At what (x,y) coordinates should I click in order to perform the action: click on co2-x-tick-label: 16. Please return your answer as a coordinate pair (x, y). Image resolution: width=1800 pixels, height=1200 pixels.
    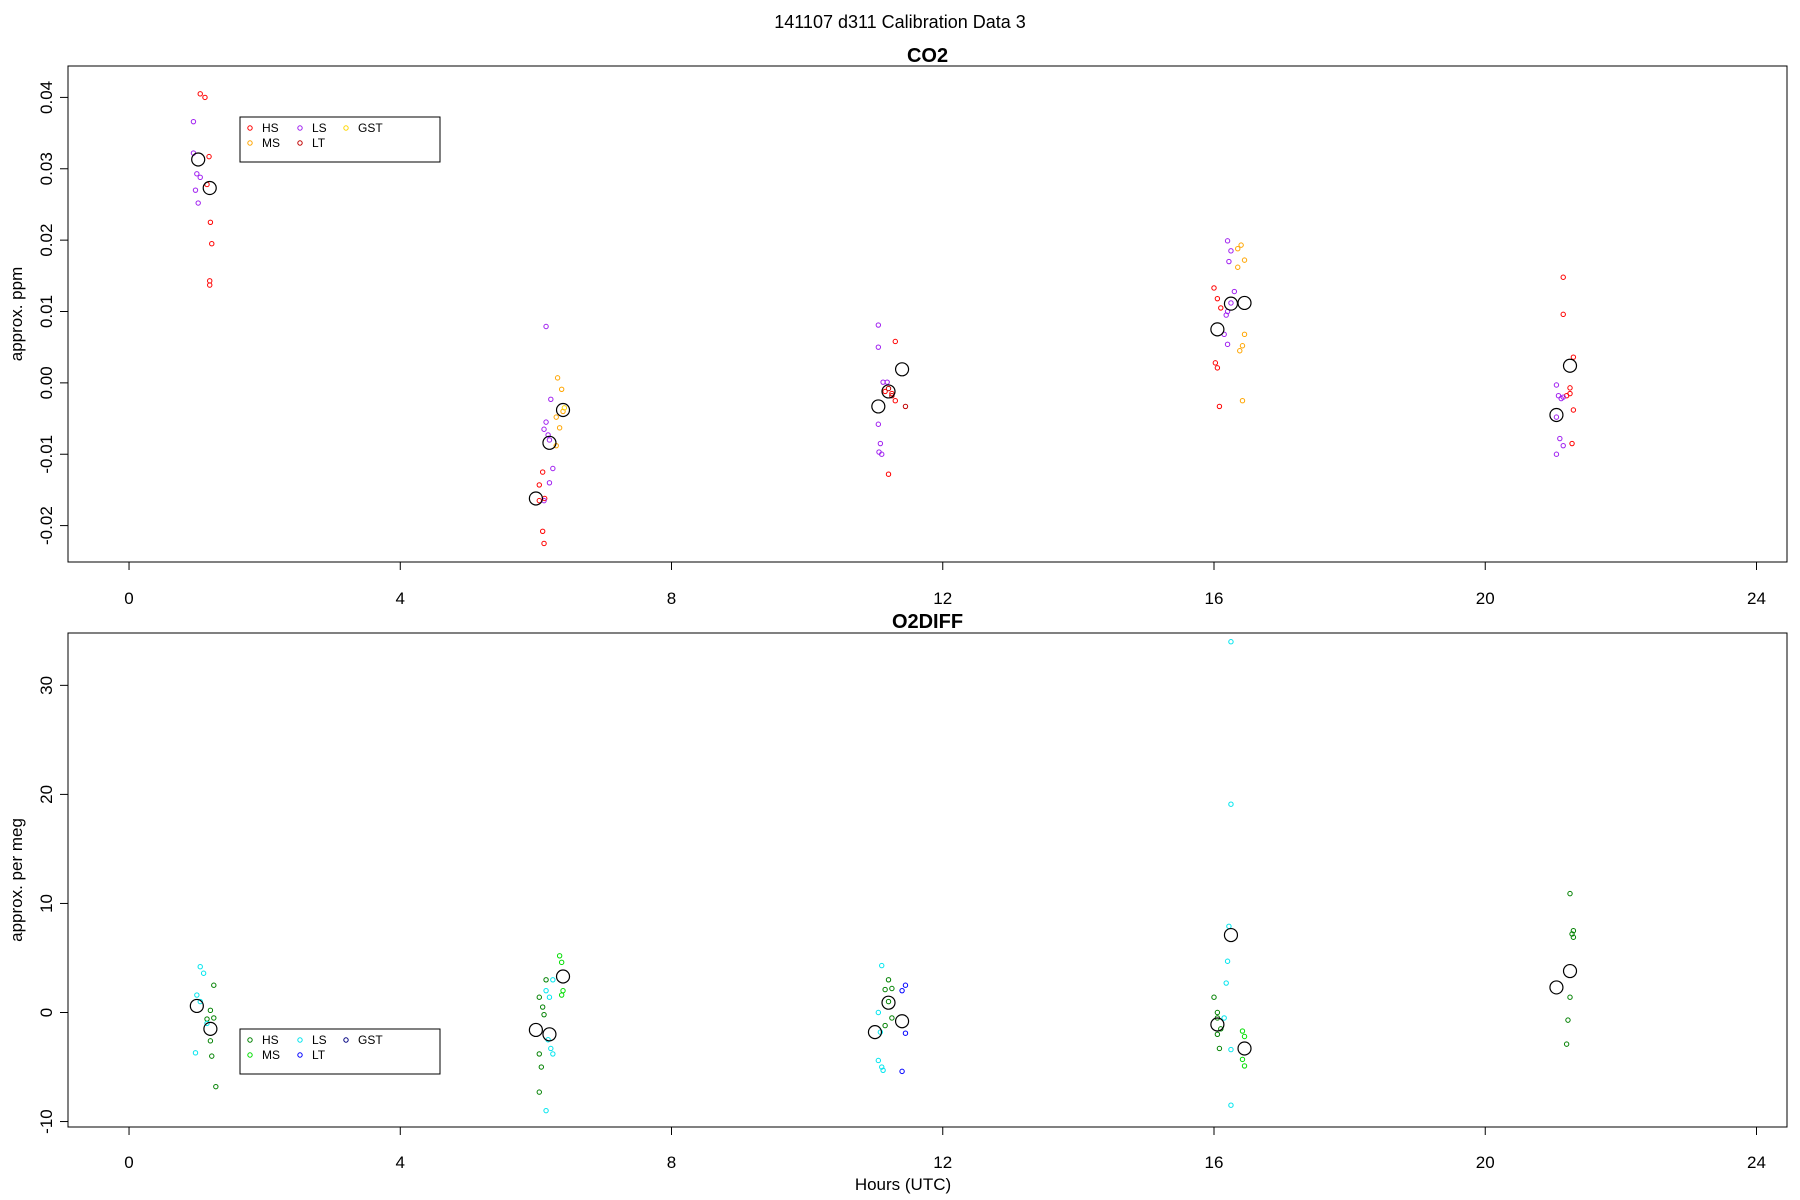
    Looking at the image, I should click on (1214, 598).